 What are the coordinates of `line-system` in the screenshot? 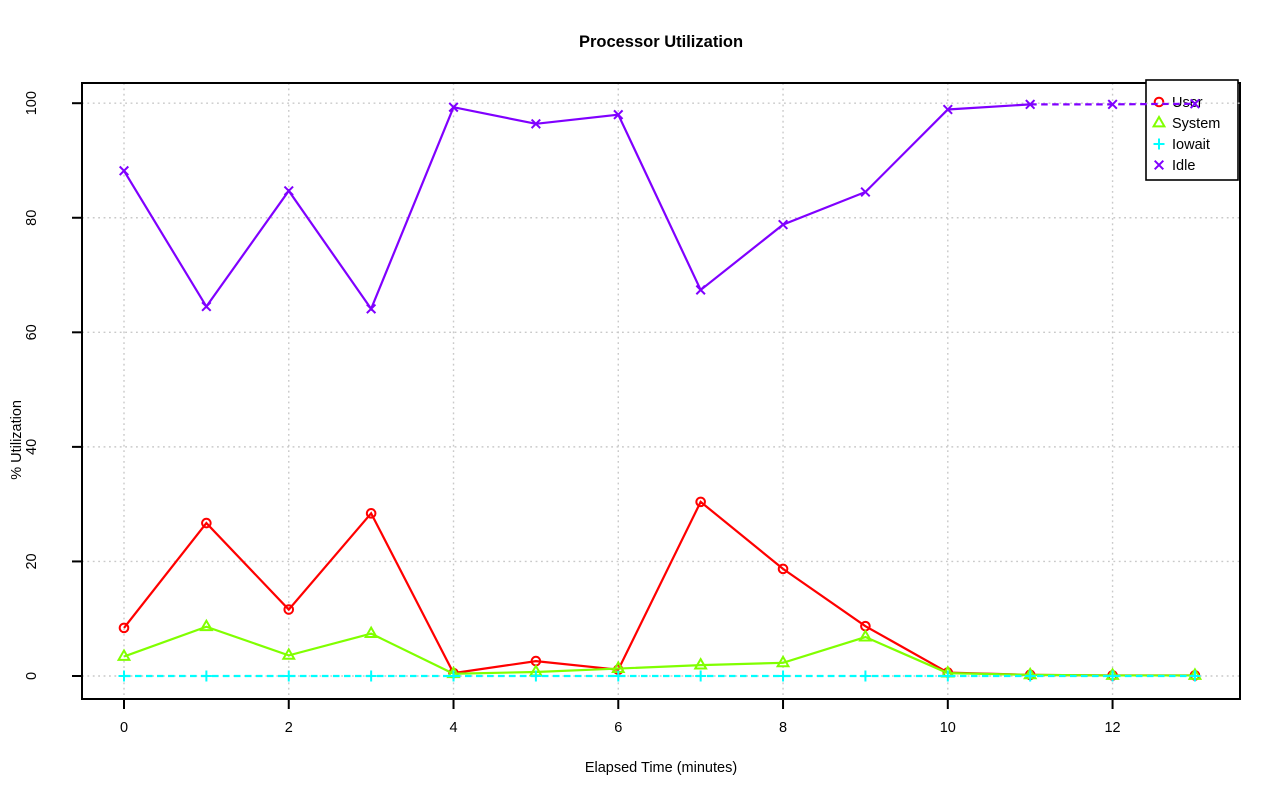 It's located at (659, 651).